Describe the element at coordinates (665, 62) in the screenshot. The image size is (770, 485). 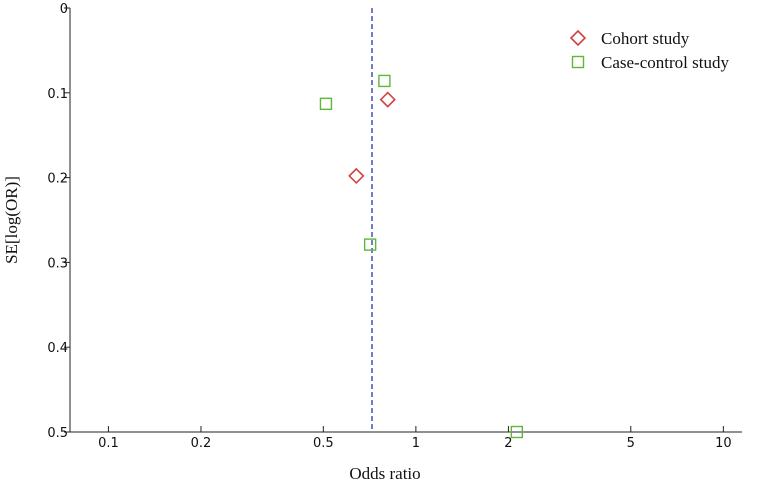
I see `legend-case-control-label: Case-control study` at that location.